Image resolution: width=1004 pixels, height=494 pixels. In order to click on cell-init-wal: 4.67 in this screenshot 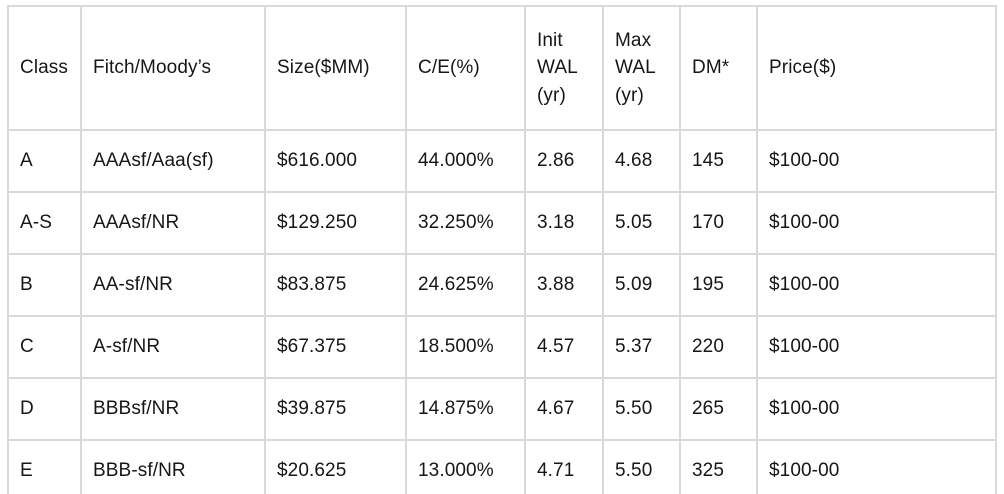, I will do `click(564, 409)`.